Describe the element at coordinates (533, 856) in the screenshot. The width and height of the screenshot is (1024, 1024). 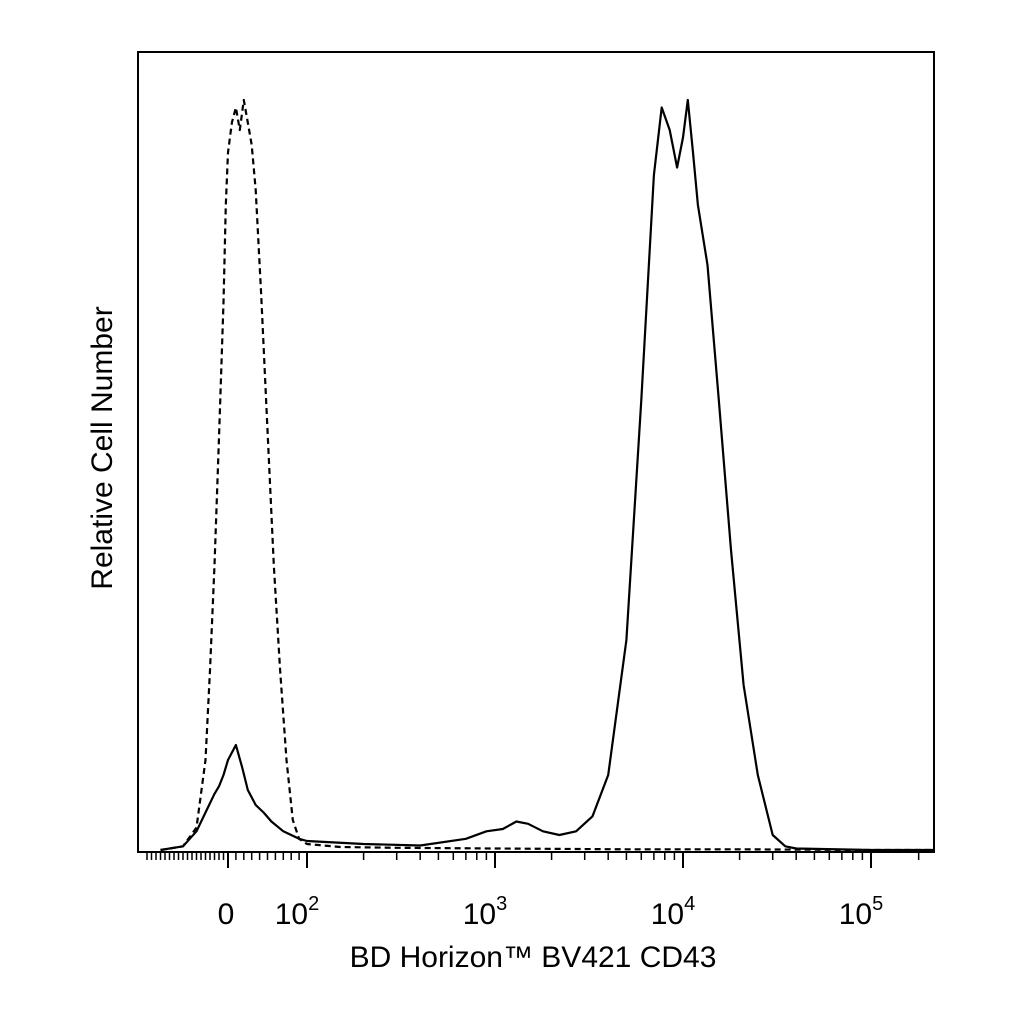
I see `x-minor-ticks` at that location.